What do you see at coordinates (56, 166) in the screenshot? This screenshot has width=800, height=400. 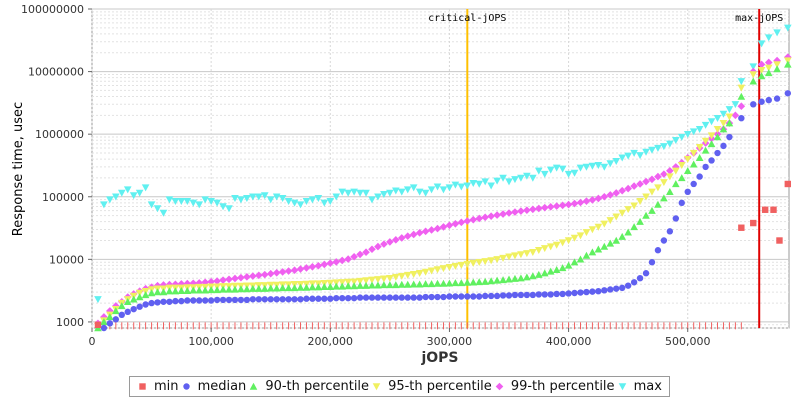 I see `y-axis-ticks: 1000 10000 100000 1000000 10000000 100000000` at bounding box center [56, 166].